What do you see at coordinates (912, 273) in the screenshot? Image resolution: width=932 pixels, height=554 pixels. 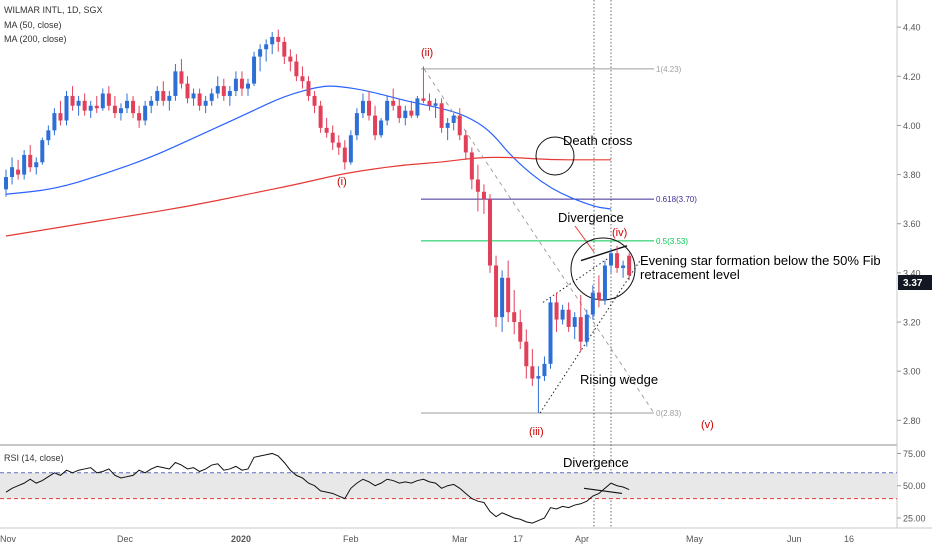 I see `price-tick-label: 3.40` at bounding box center [912, 273].